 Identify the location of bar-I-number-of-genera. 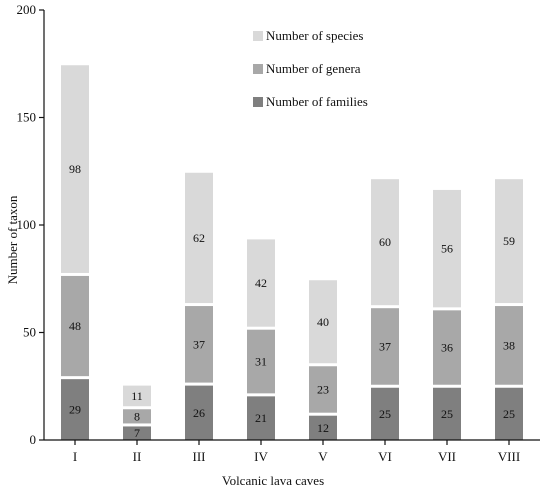
(75, 326).